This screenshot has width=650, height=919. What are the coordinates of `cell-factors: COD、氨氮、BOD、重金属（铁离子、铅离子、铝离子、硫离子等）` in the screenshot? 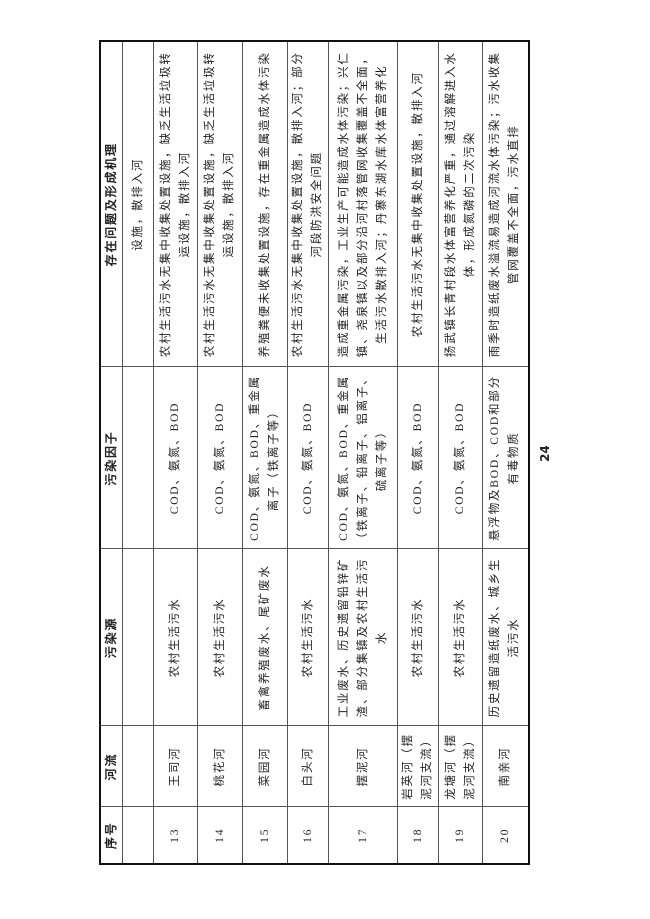 It's located at (363, 458).